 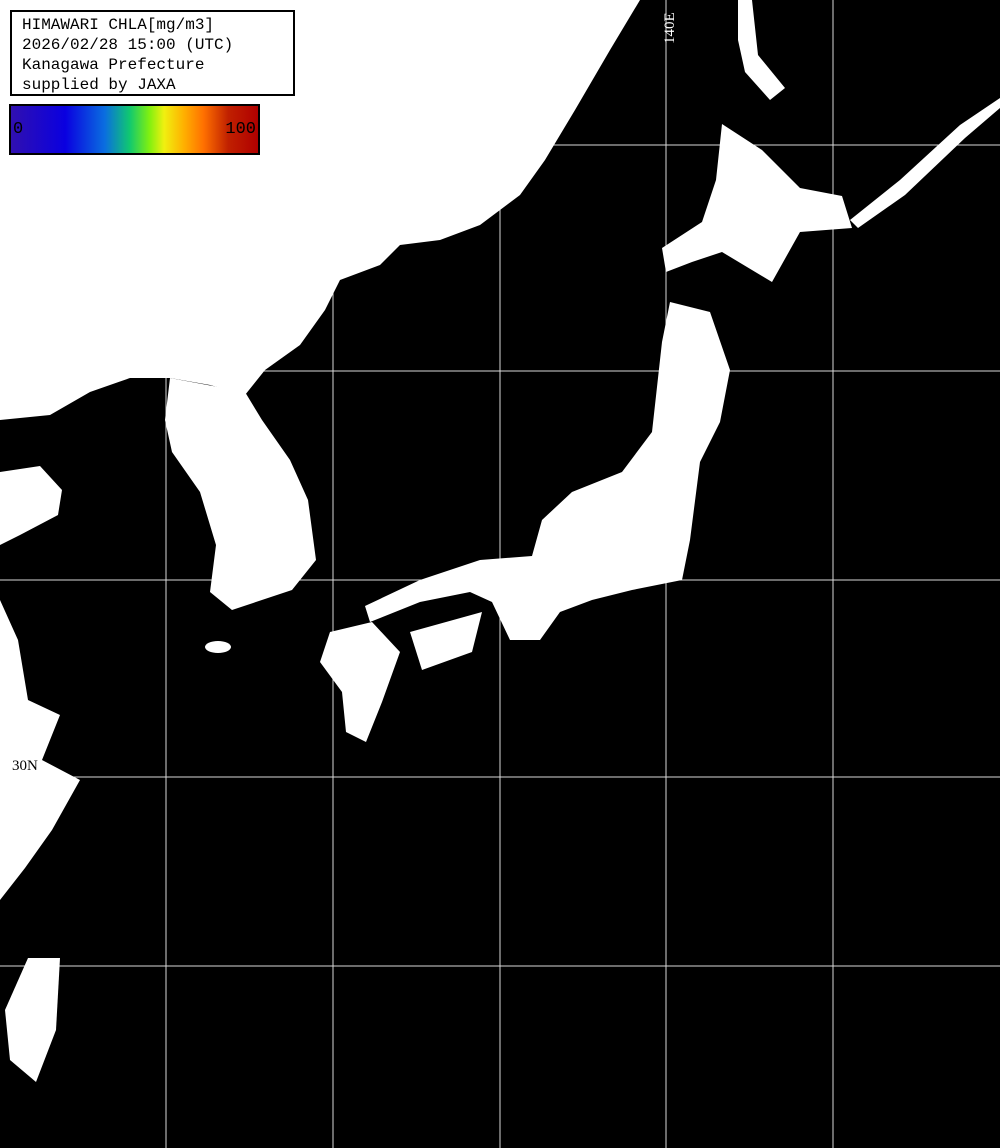 I want to click on kuril-islands, so click(x=925, y=163).